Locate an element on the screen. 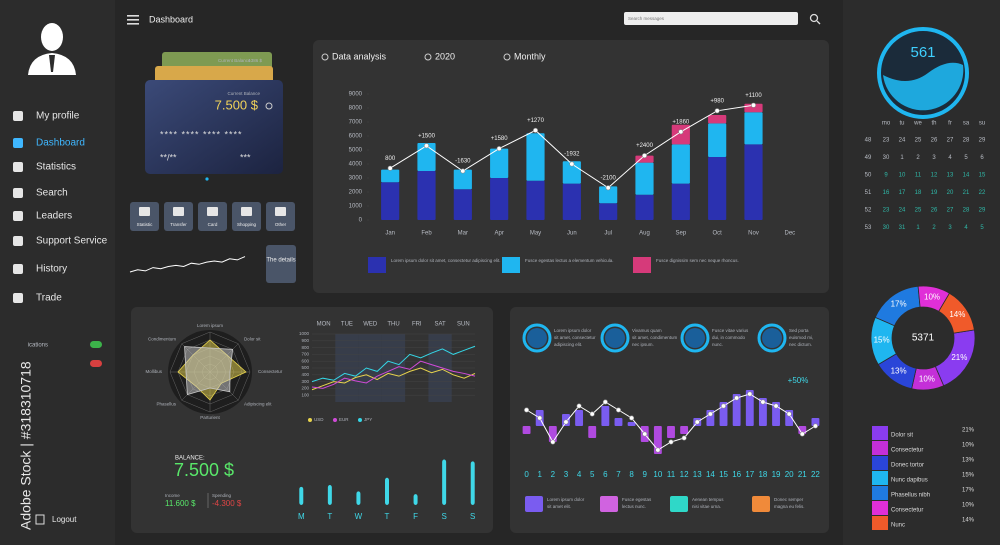  details-button is located at coordinates (281, 264).